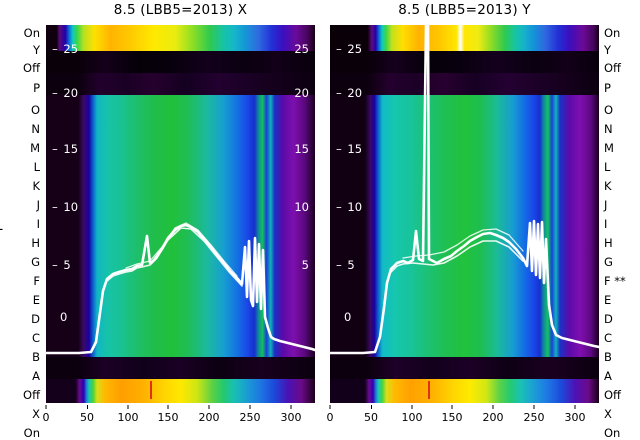  Describe the element at coordinates (612, 395) in the screenshot. I see `cat-right-19: Off` at that location.